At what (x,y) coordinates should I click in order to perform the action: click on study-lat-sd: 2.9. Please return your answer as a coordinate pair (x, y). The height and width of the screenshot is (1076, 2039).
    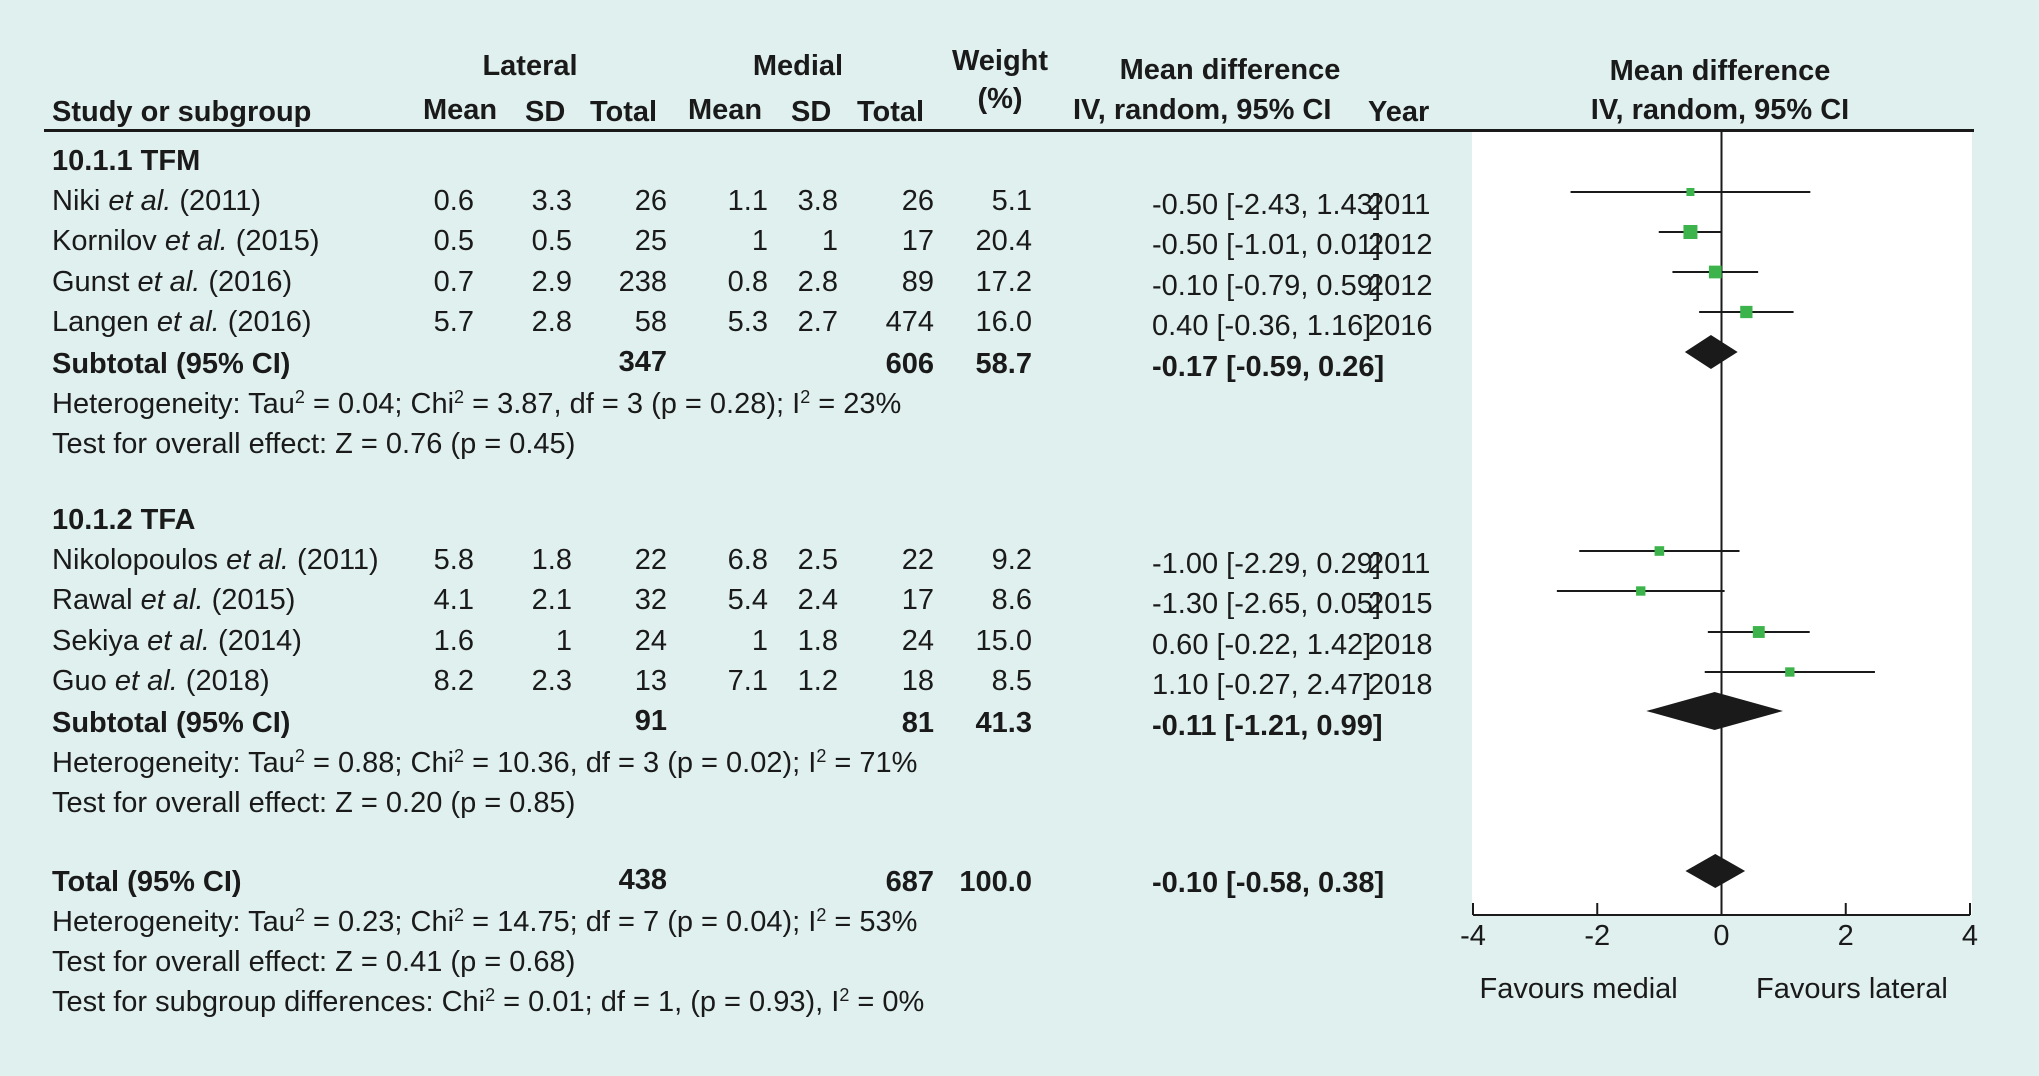
    Looking at the image, I should click on (551, 281).